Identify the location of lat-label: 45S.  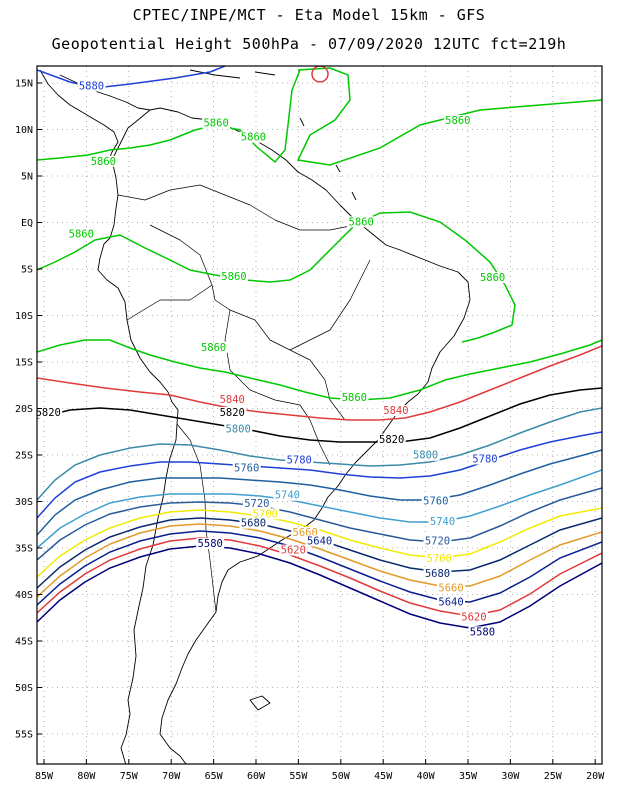
(24, 642).